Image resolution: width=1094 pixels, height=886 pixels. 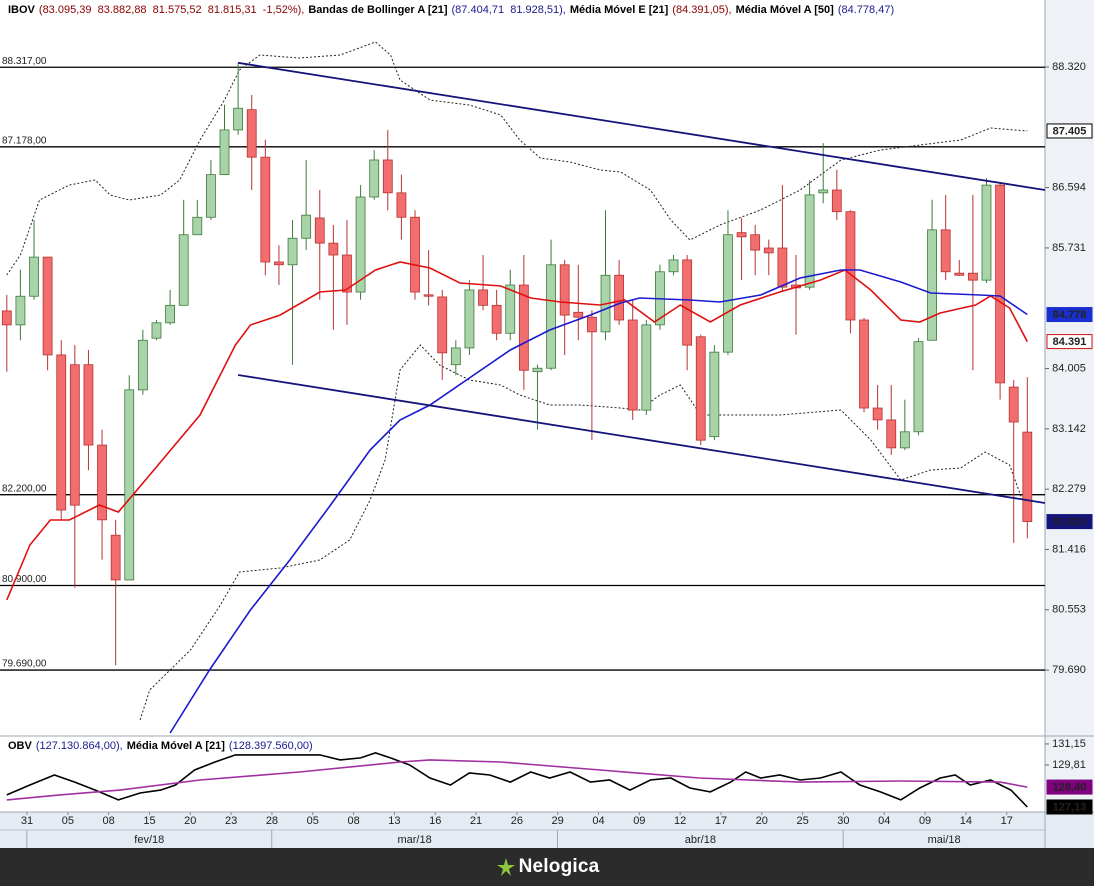 What do you see at coordinates (176, 746) in the screenshot?
I see `header-part: Média Móvel A [21]` at bounding box center [176, 746].